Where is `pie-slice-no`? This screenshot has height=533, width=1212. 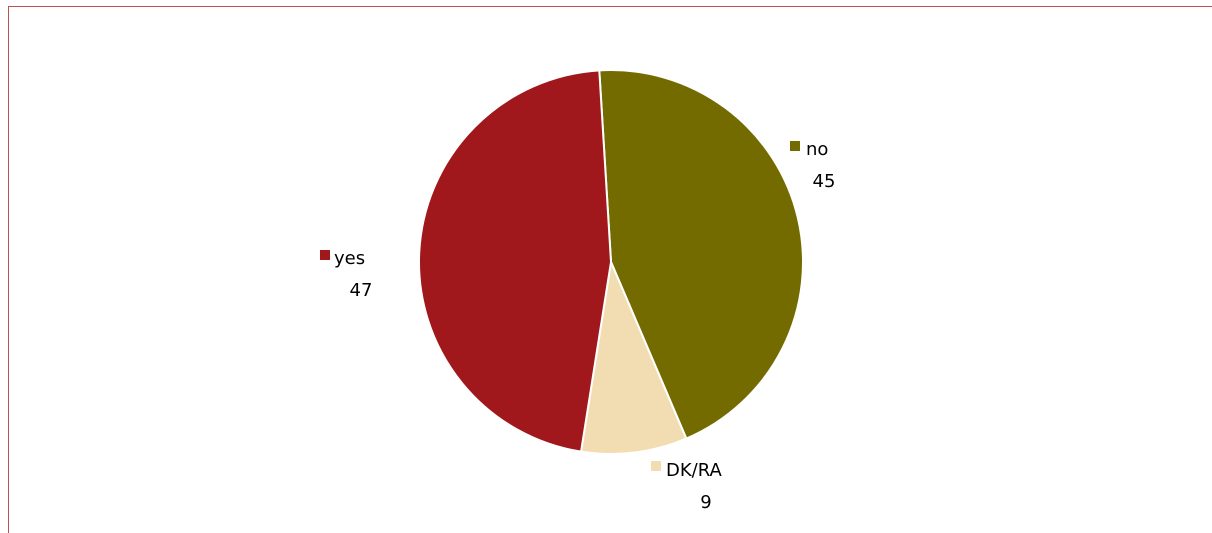 pie-slice-no is located at coordinates (701, 254).